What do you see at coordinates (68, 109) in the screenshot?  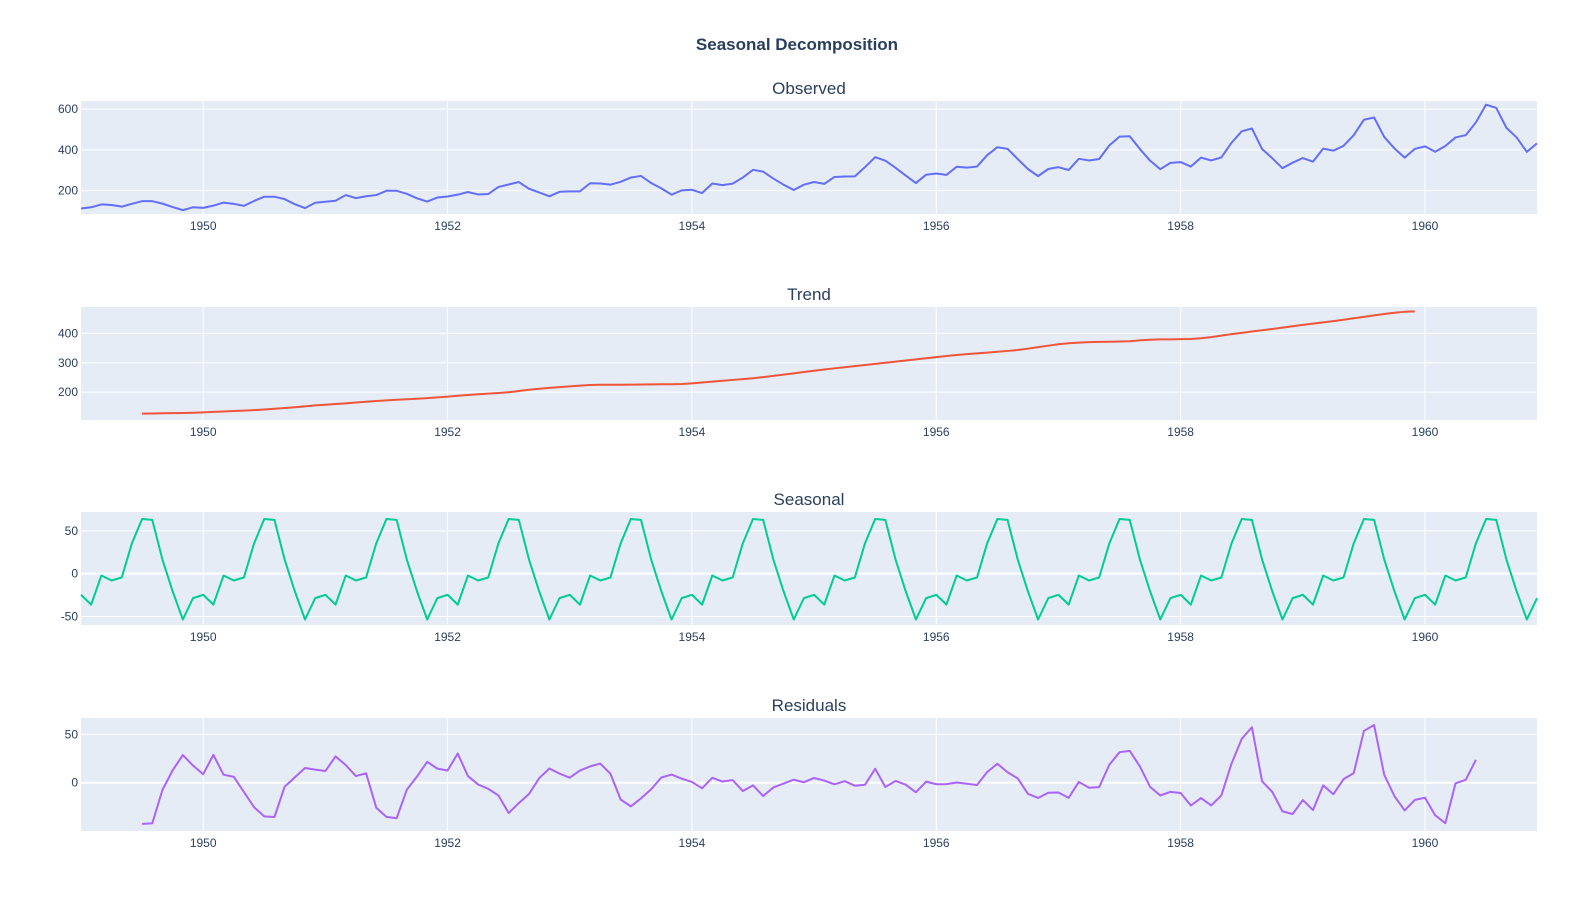 I see `y-tick-label: 600` at bounding box center [68, 109].